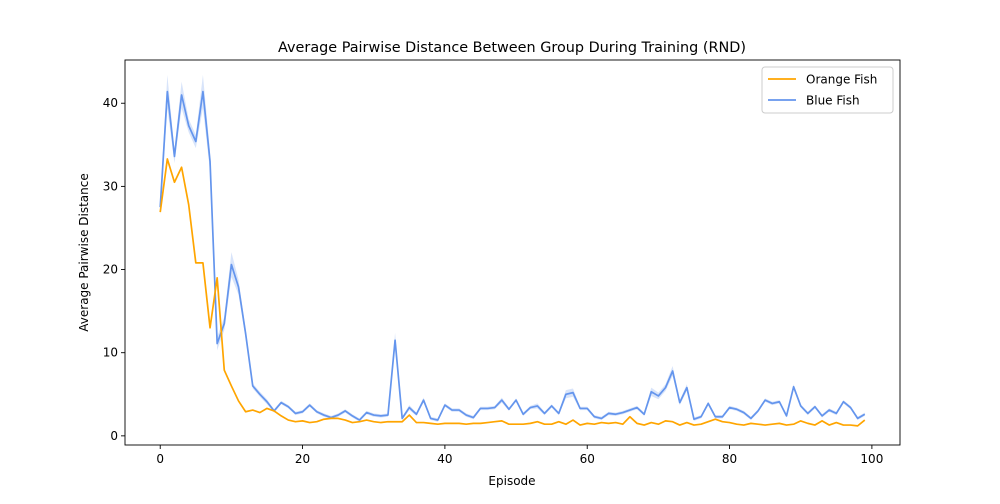 The width and height of the screenshot is (1000, 504). I want to click on y-tick-label: 40, so click(110, 103).